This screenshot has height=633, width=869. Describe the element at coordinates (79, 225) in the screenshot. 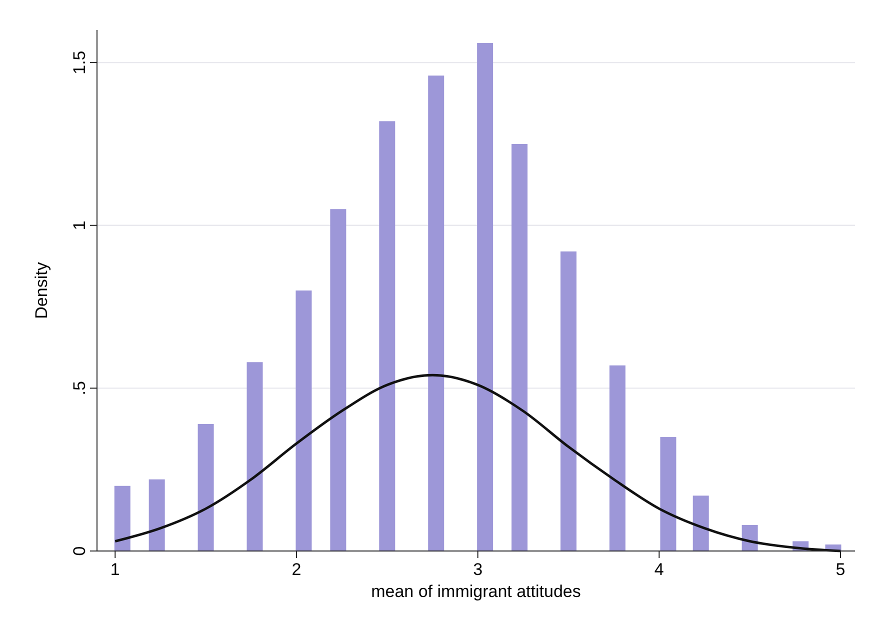

I see `y-tick-label: 1` at that location.